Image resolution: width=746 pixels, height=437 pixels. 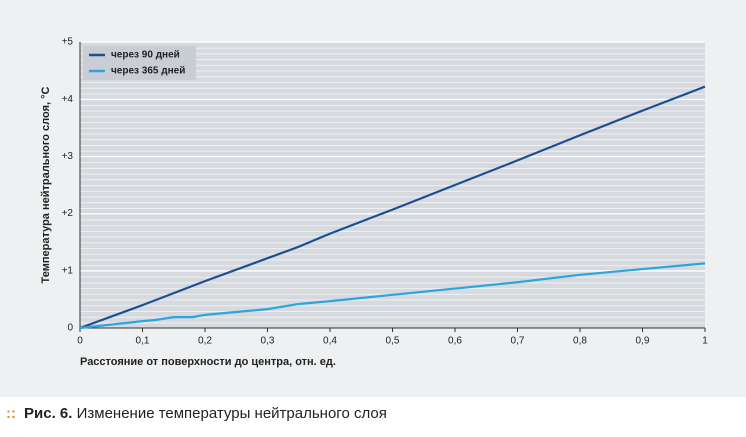 I want to click on legend-label: через 365 дней, so click(x=148, y=71).